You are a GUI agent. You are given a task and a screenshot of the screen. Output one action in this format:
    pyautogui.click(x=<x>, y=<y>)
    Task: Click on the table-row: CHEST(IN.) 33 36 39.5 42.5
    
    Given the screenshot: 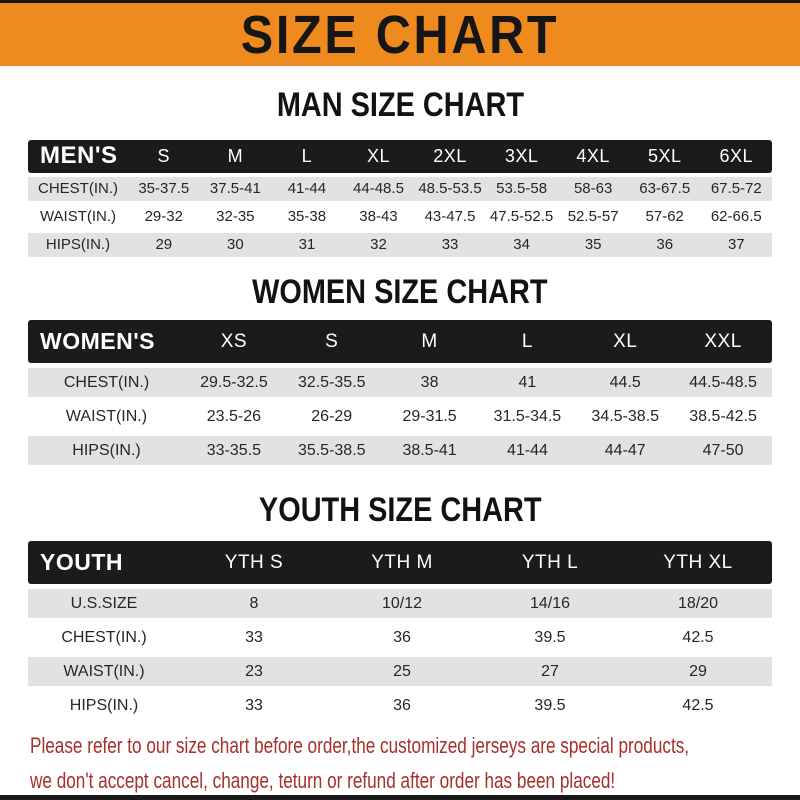 What is the action you would take?
    pyautogui.click(x=400, y=637)
    